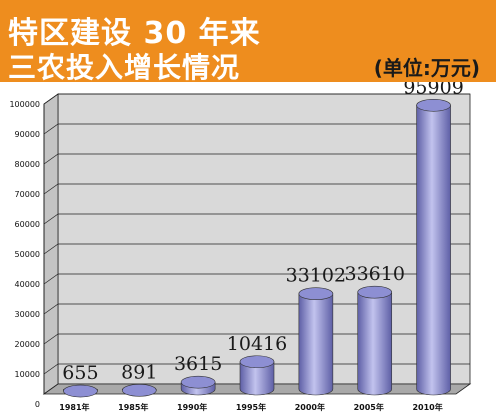 This screenshot has width=496, height=419. Describe the element at coordinates (139, 372) in the screenshot. I see `data-label: 891` at that location.